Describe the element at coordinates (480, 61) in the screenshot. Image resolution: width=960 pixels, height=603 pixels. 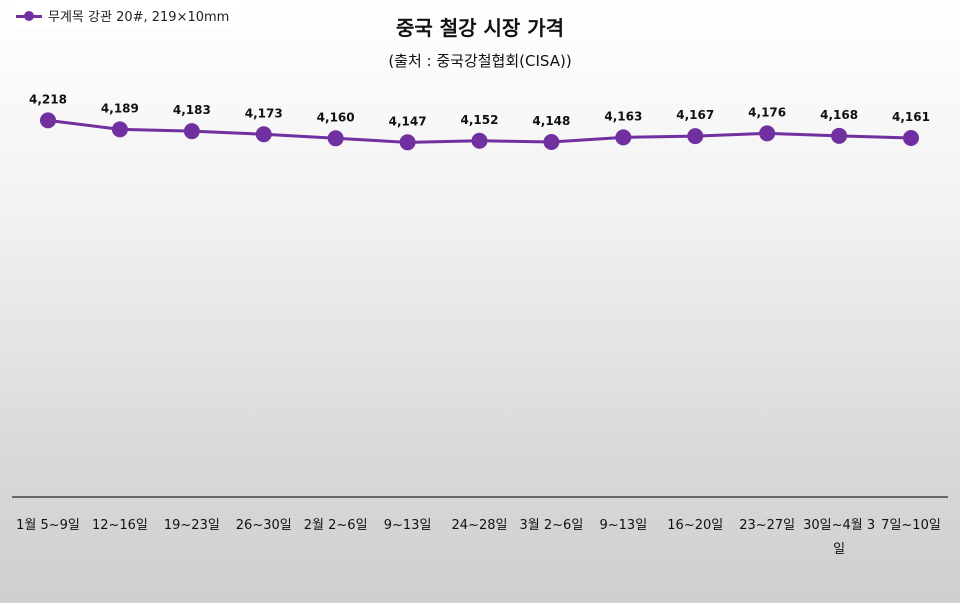
I see `chart-subtitle: (출처 : 중국강철협회(CISA))` at that location.